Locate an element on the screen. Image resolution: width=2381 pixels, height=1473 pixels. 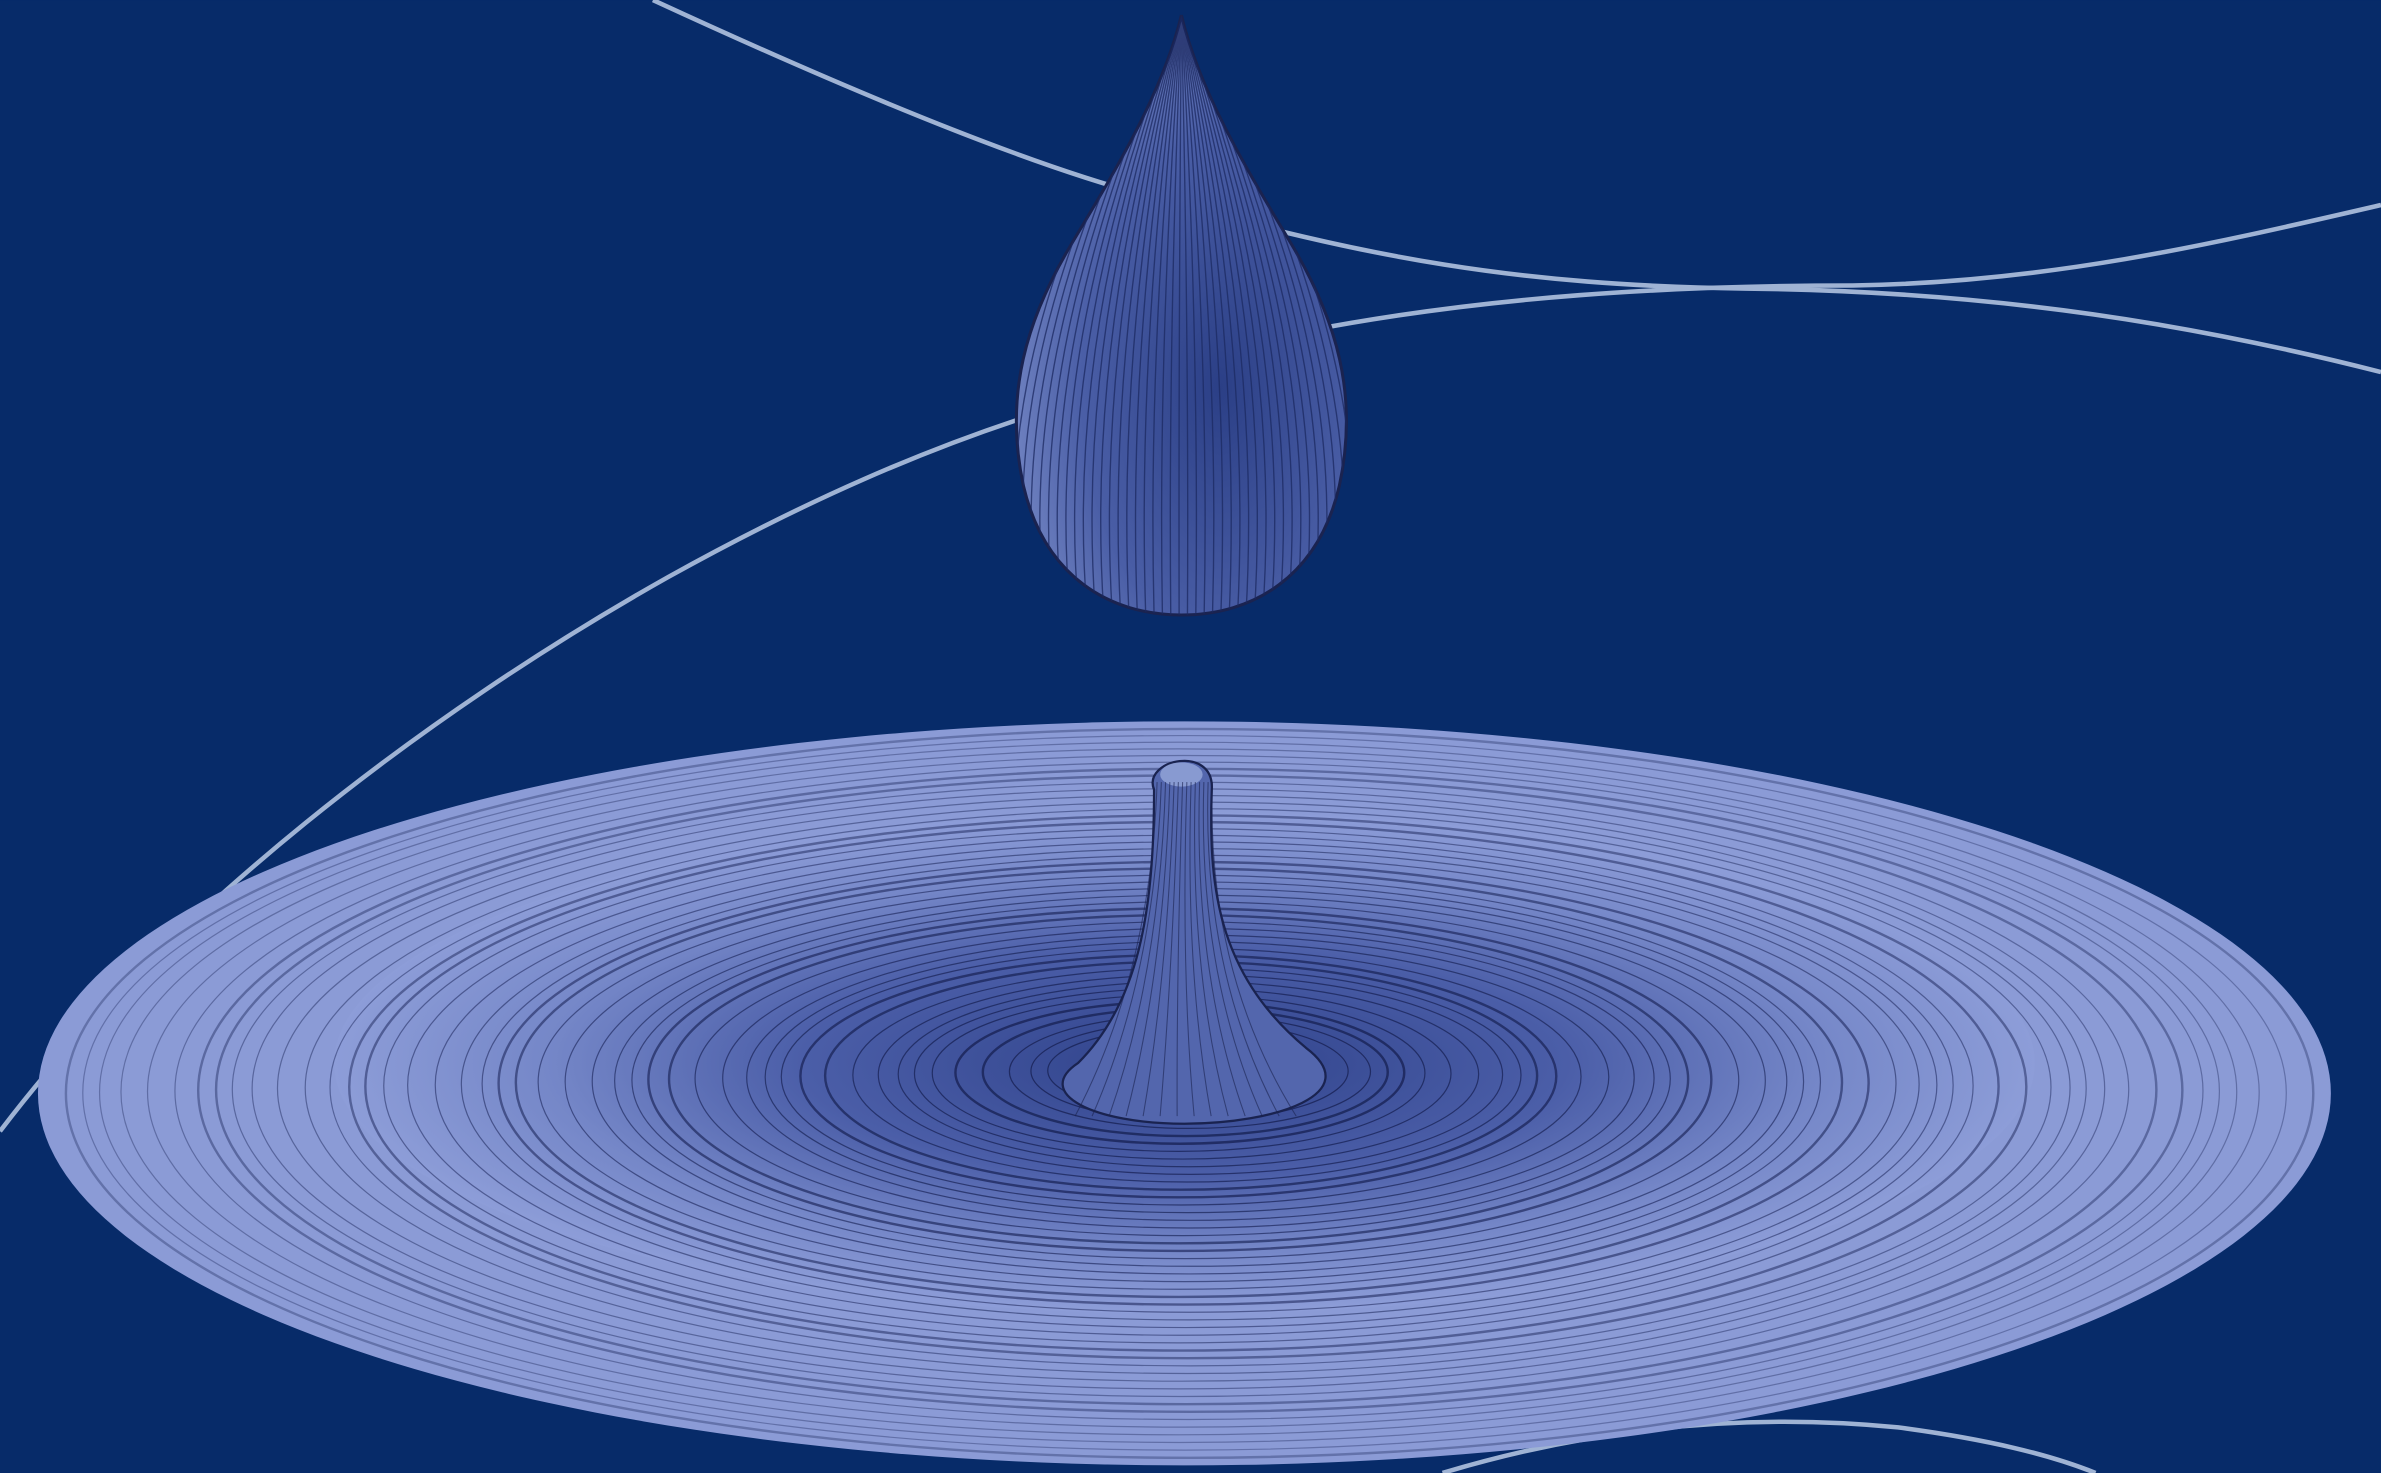
splash-column is located at coordinates (1194, 942).